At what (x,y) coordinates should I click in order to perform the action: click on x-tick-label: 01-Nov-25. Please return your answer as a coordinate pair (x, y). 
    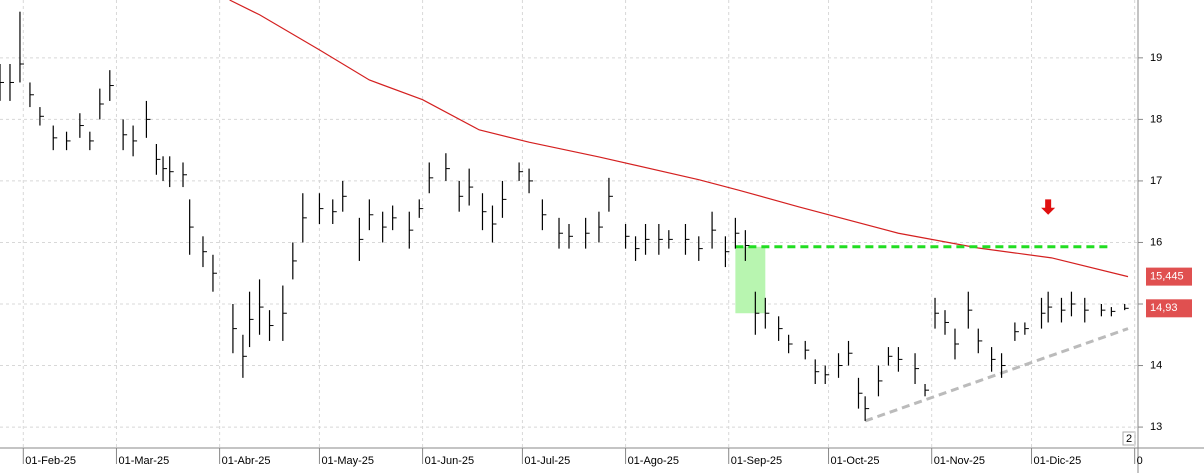
    Looking at the image, I should click on (959, 461).